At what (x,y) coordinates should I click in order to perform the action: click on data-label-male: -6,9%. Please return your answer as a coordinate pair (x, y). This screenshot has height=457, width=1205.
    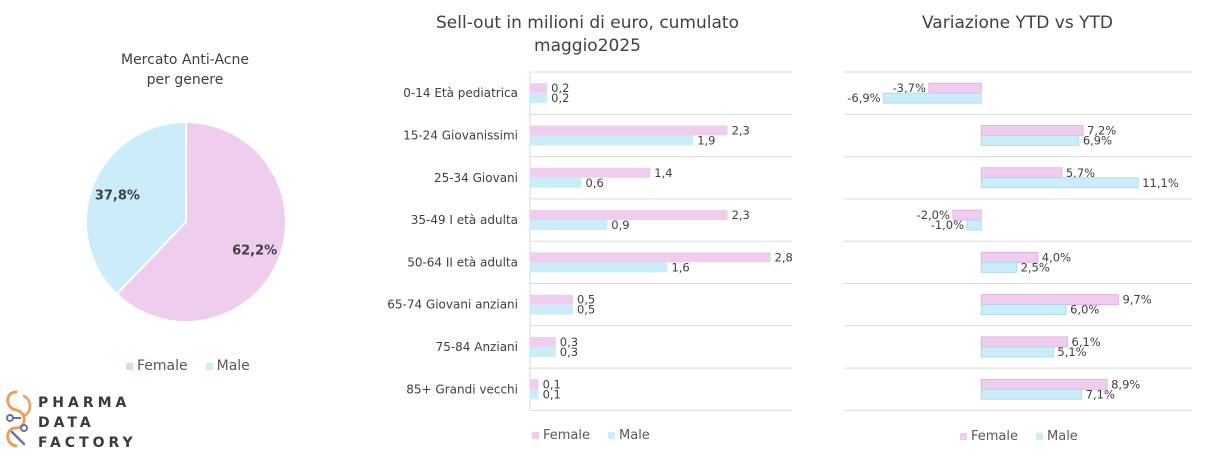
    Looking at the image, I should click on (863, 98).